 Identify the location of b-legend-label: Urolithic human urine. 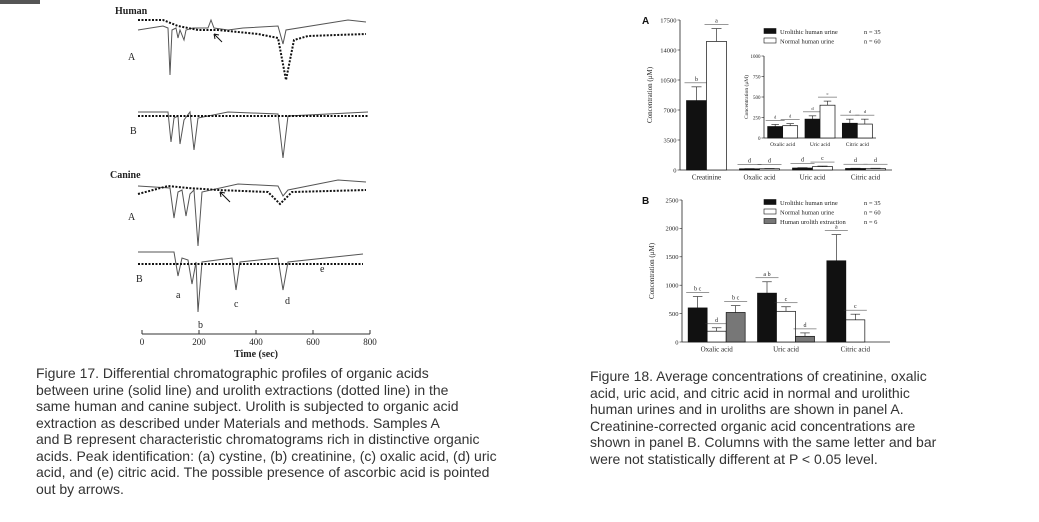
(809, 203).